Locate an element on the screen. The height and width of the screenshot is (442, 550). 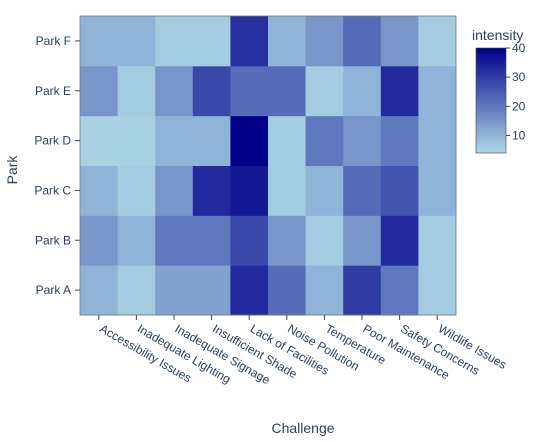
colorbar-tick-label: 10 is located at coordinates (519, 136).